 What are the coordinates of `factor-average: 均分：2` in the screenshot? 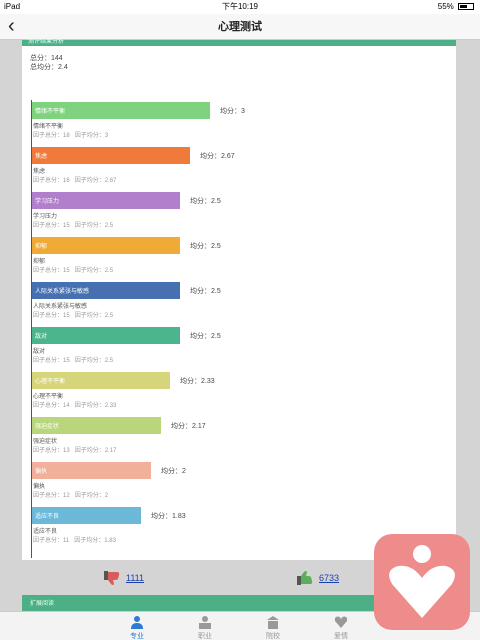 It's located at (173, 471).